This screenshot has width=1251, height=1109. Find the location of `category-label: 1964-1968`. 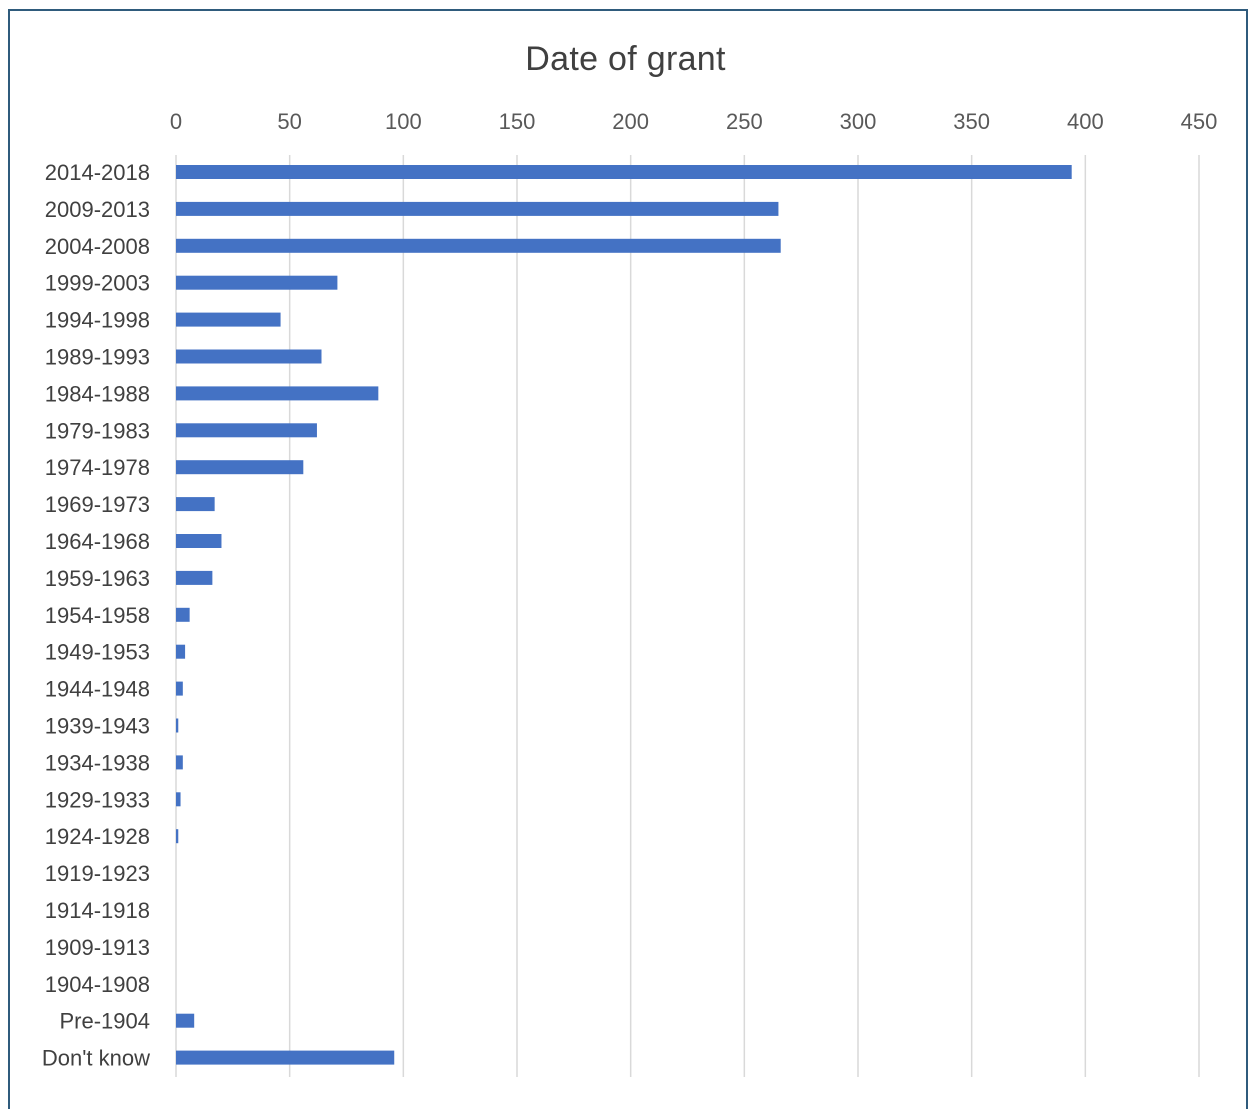

category-label: 1964-1968 is located at coordinates (97, 541).